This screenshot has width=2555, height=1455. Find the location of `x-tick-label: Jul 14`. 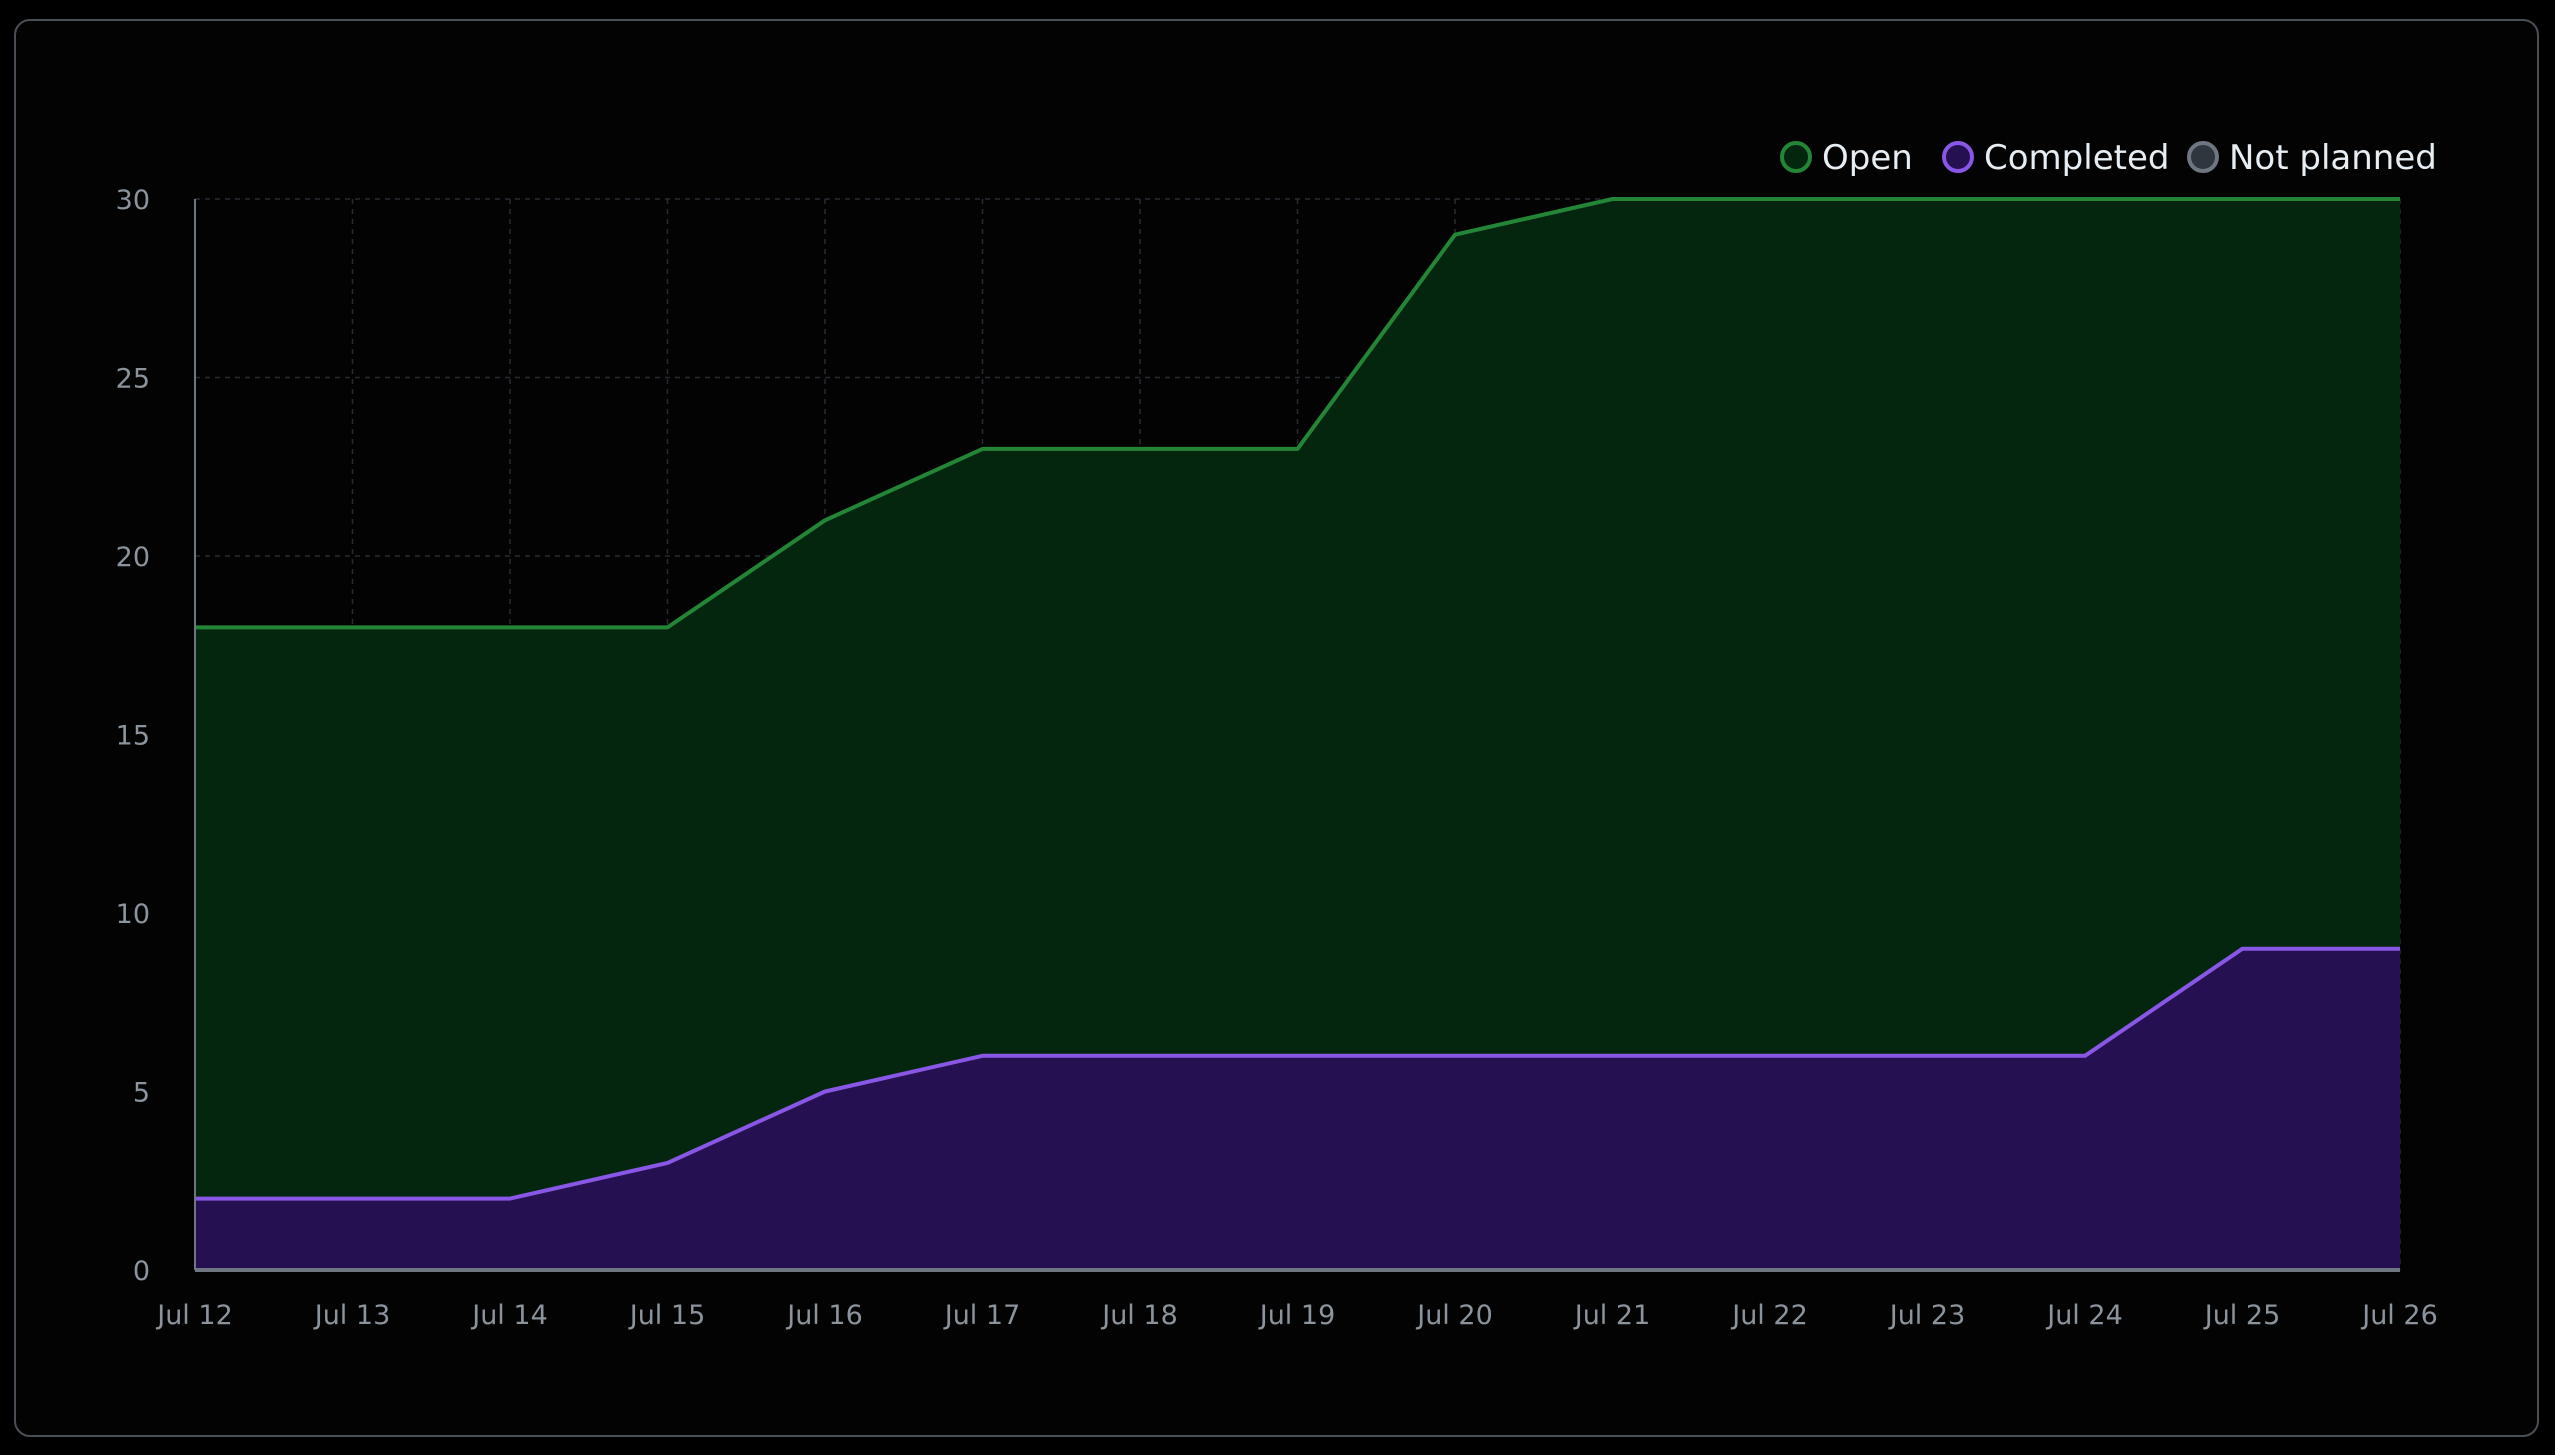

x-tick-label: Jul 14 is located at coordinates (509, 1315).